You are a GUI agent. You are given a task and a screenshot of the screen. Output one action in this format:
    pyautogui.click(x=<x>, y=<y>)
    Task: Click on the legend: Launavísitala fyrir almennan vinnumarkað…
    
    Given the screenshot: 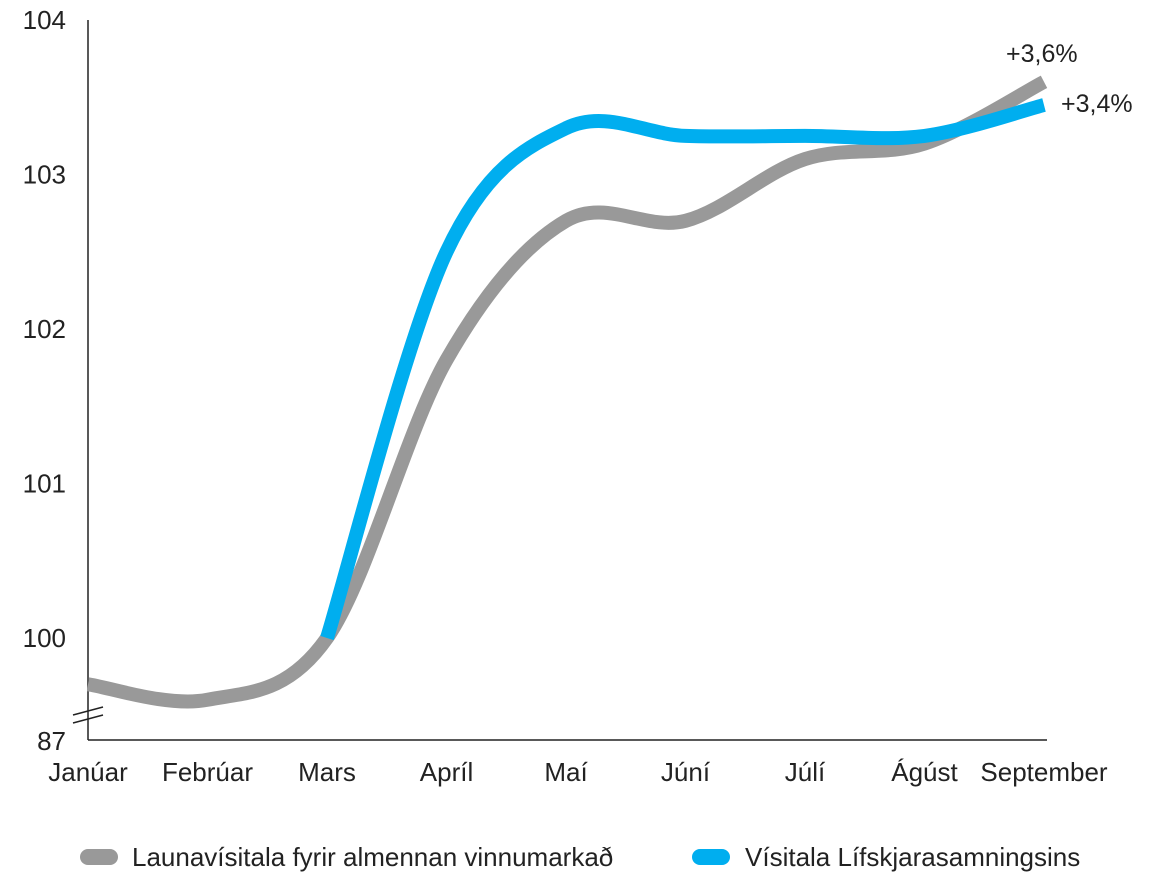 What is the action you would take?
    pyautogui.click(x=580, y=857)
    